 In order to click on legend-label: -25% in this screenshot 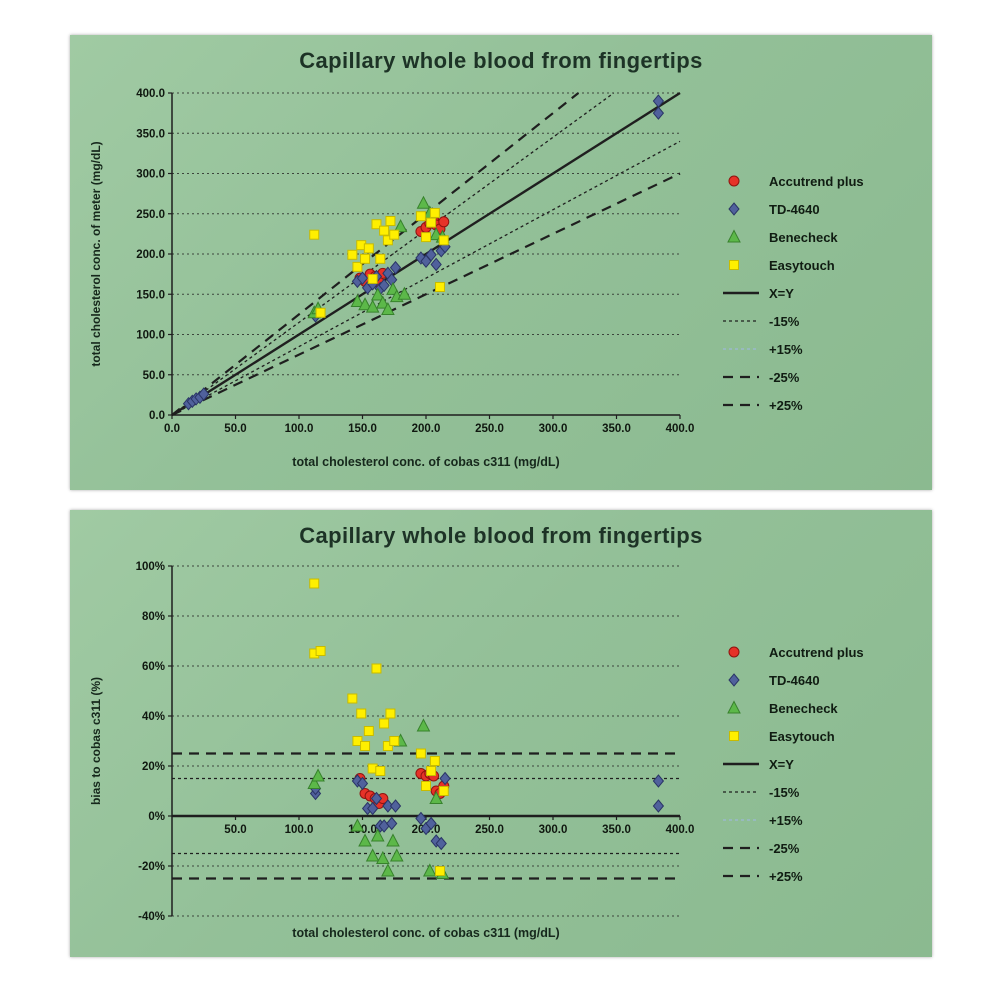, I will do `click(784, 377)`.